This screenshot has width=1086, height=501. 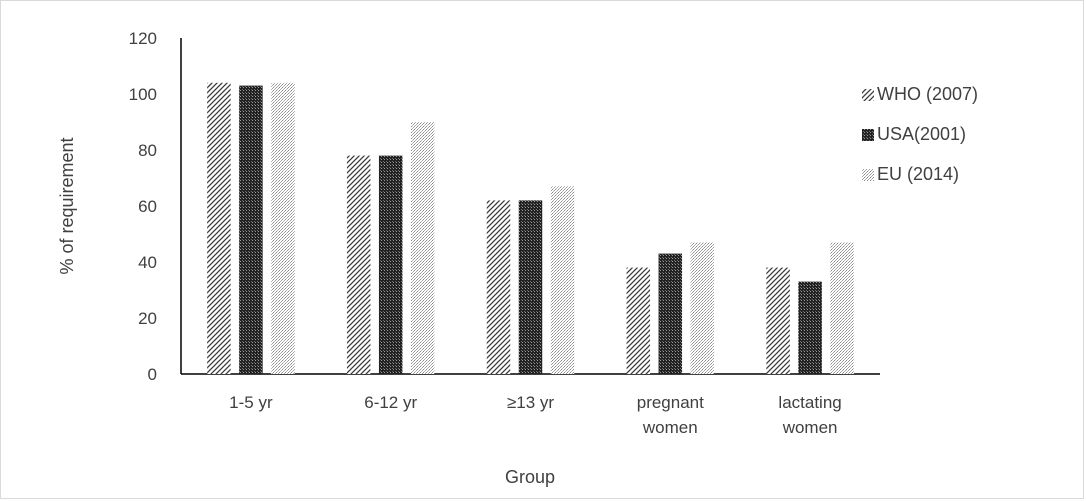 What do you see at coordinates (152, 374) in the screenshot?
I see `y-tick-label: 0` at bounding box center [152, 374].